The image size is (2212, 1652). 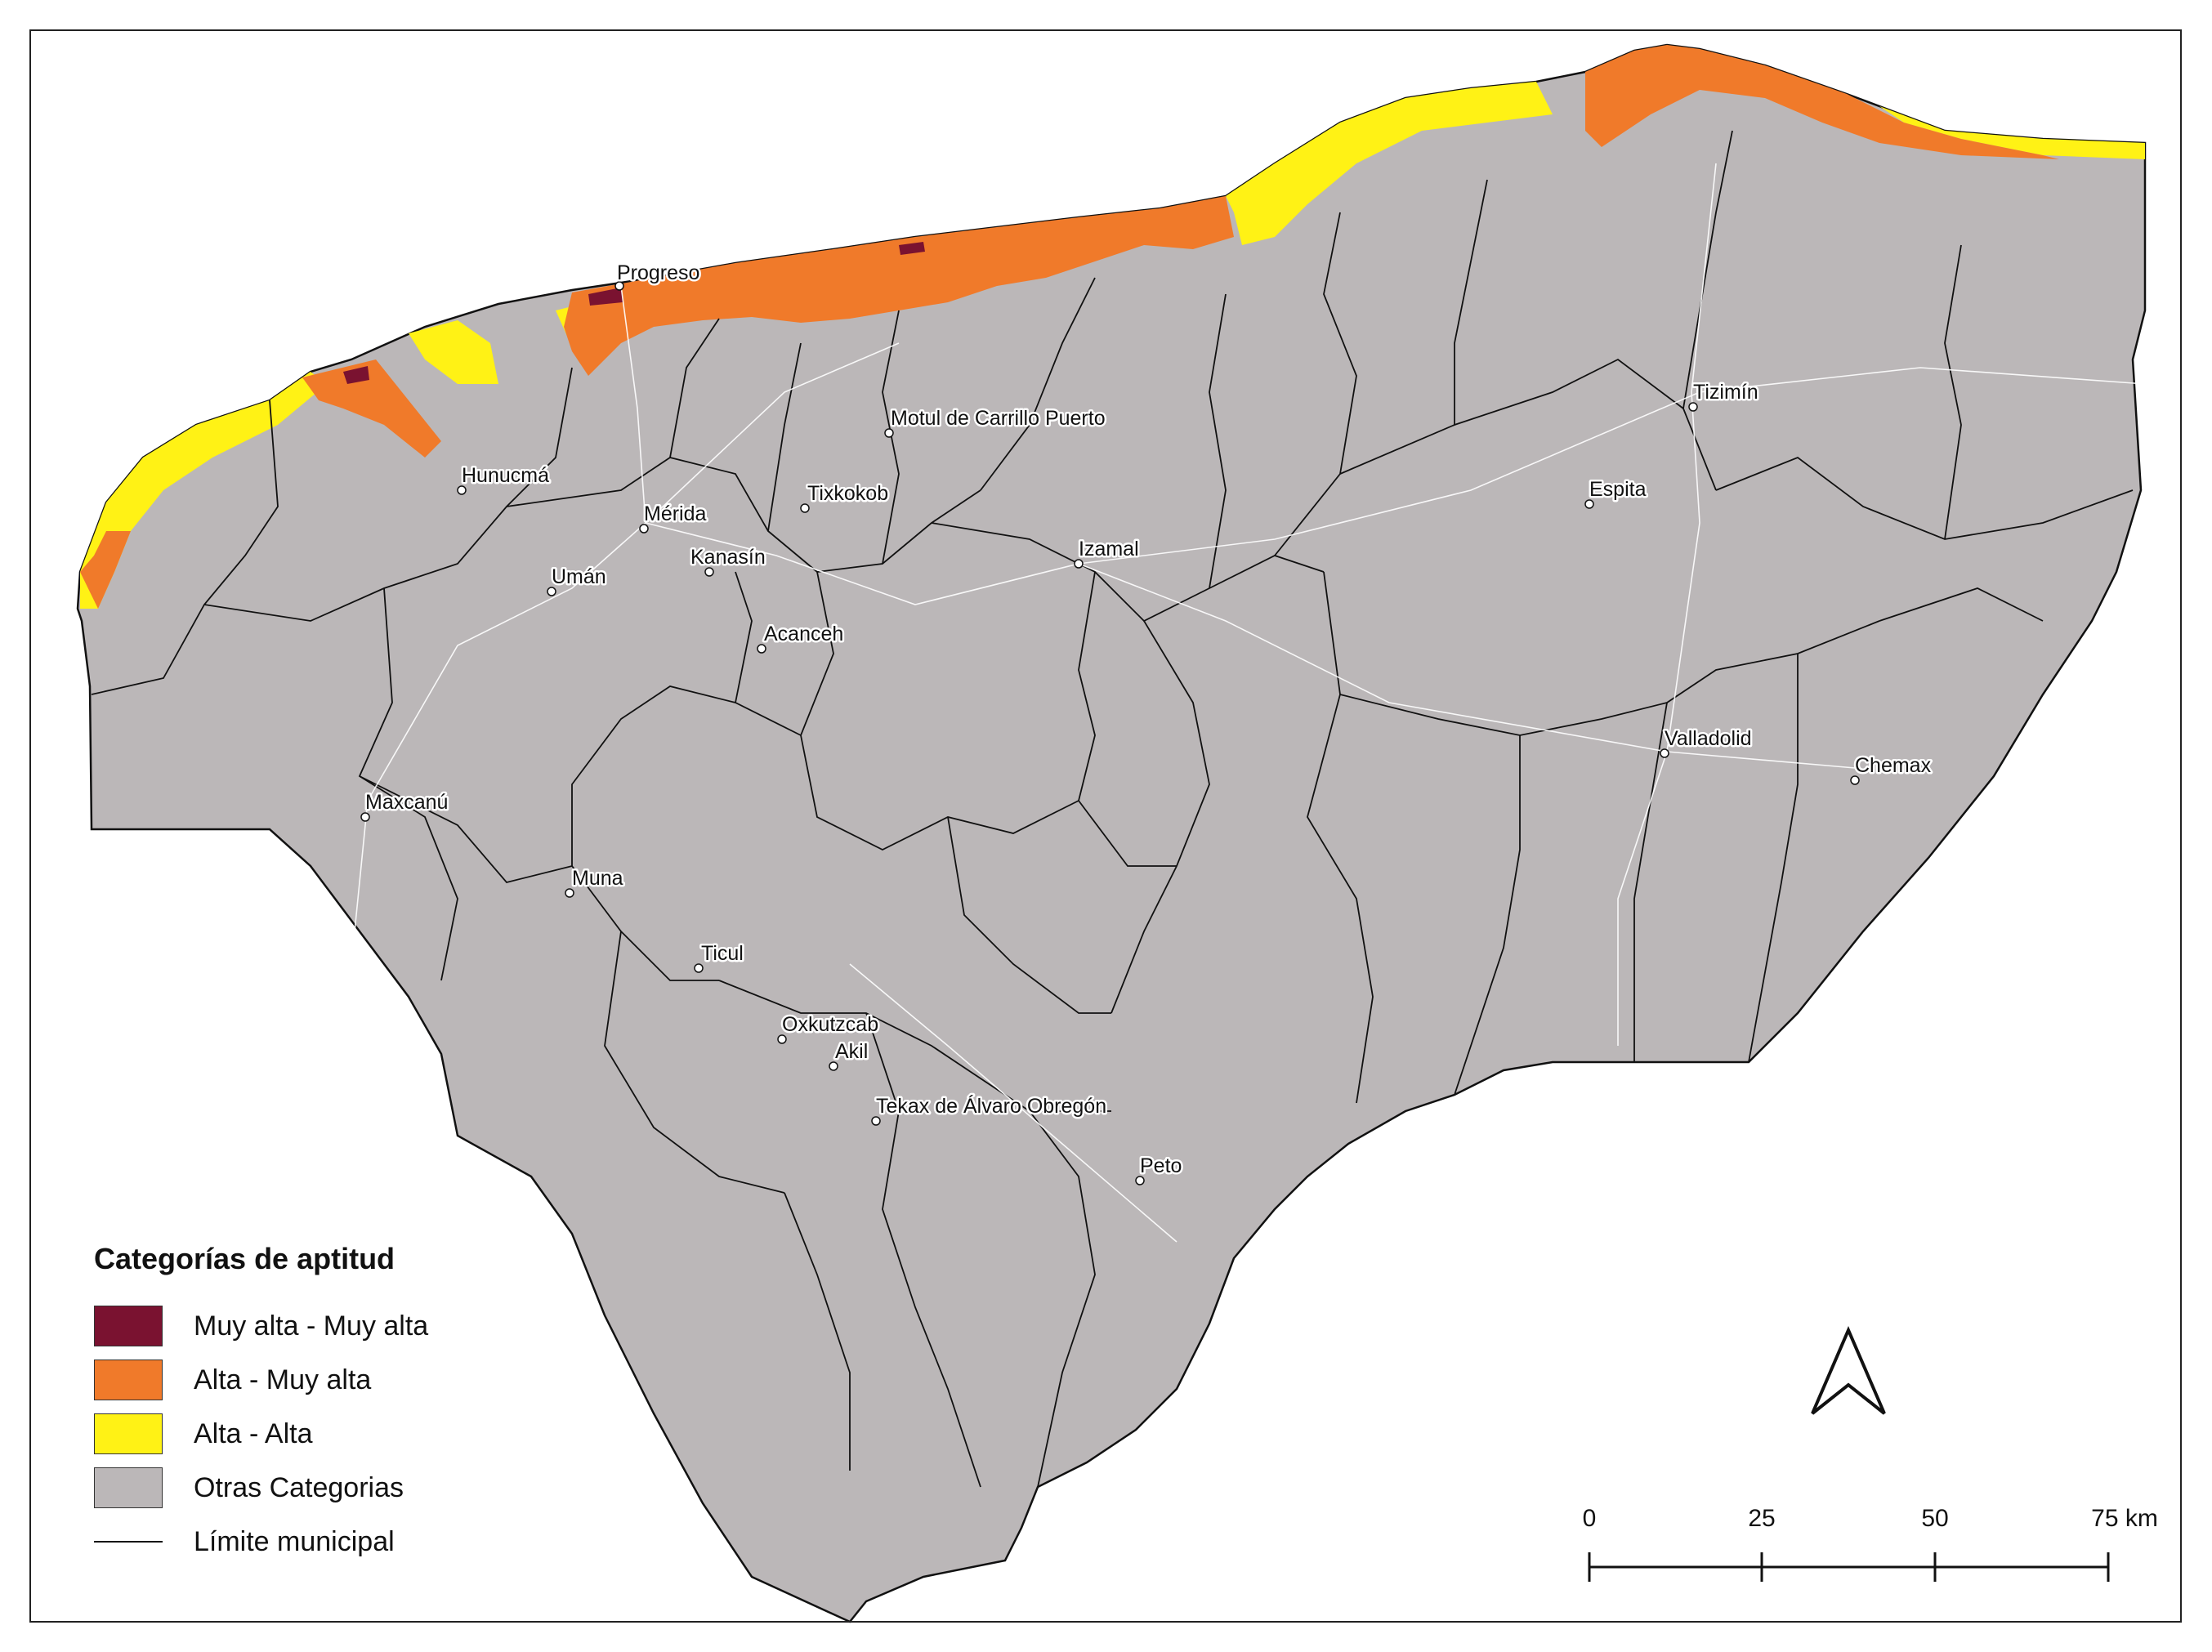 What do you see at coordinates (371, 408) in the screenshot?
I see `zone-alta-muyalta-hunucma` at bounding box center [371, 408].